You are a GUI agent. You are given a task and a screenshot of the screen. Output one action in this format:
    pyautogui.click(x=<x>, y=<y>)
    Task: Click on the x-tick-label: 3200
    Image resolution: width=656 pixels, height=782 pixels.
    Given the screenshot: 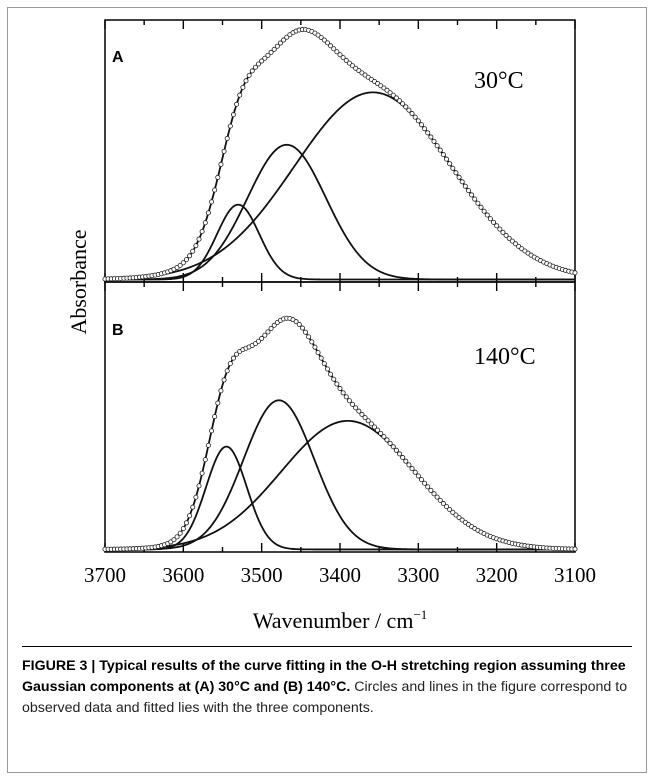 What is the action you would take?
    pyautogui.click(x=497, y=575)
    